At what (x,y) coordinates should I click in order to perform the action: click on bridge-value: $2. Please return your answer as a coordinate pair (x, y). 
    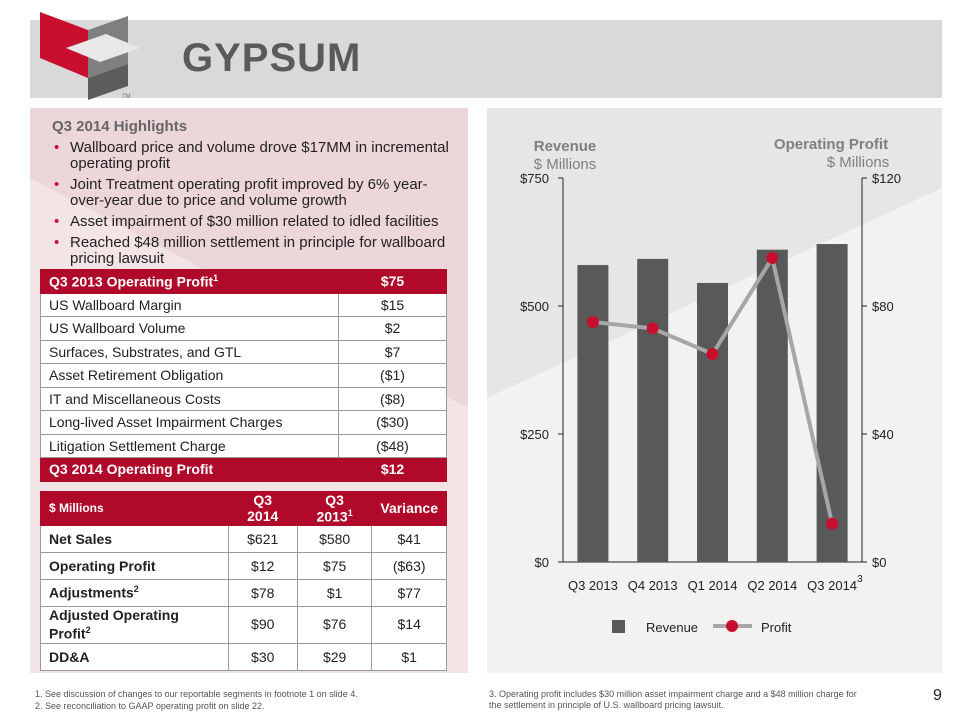
    Looking at the image, I should click on (392, 328).